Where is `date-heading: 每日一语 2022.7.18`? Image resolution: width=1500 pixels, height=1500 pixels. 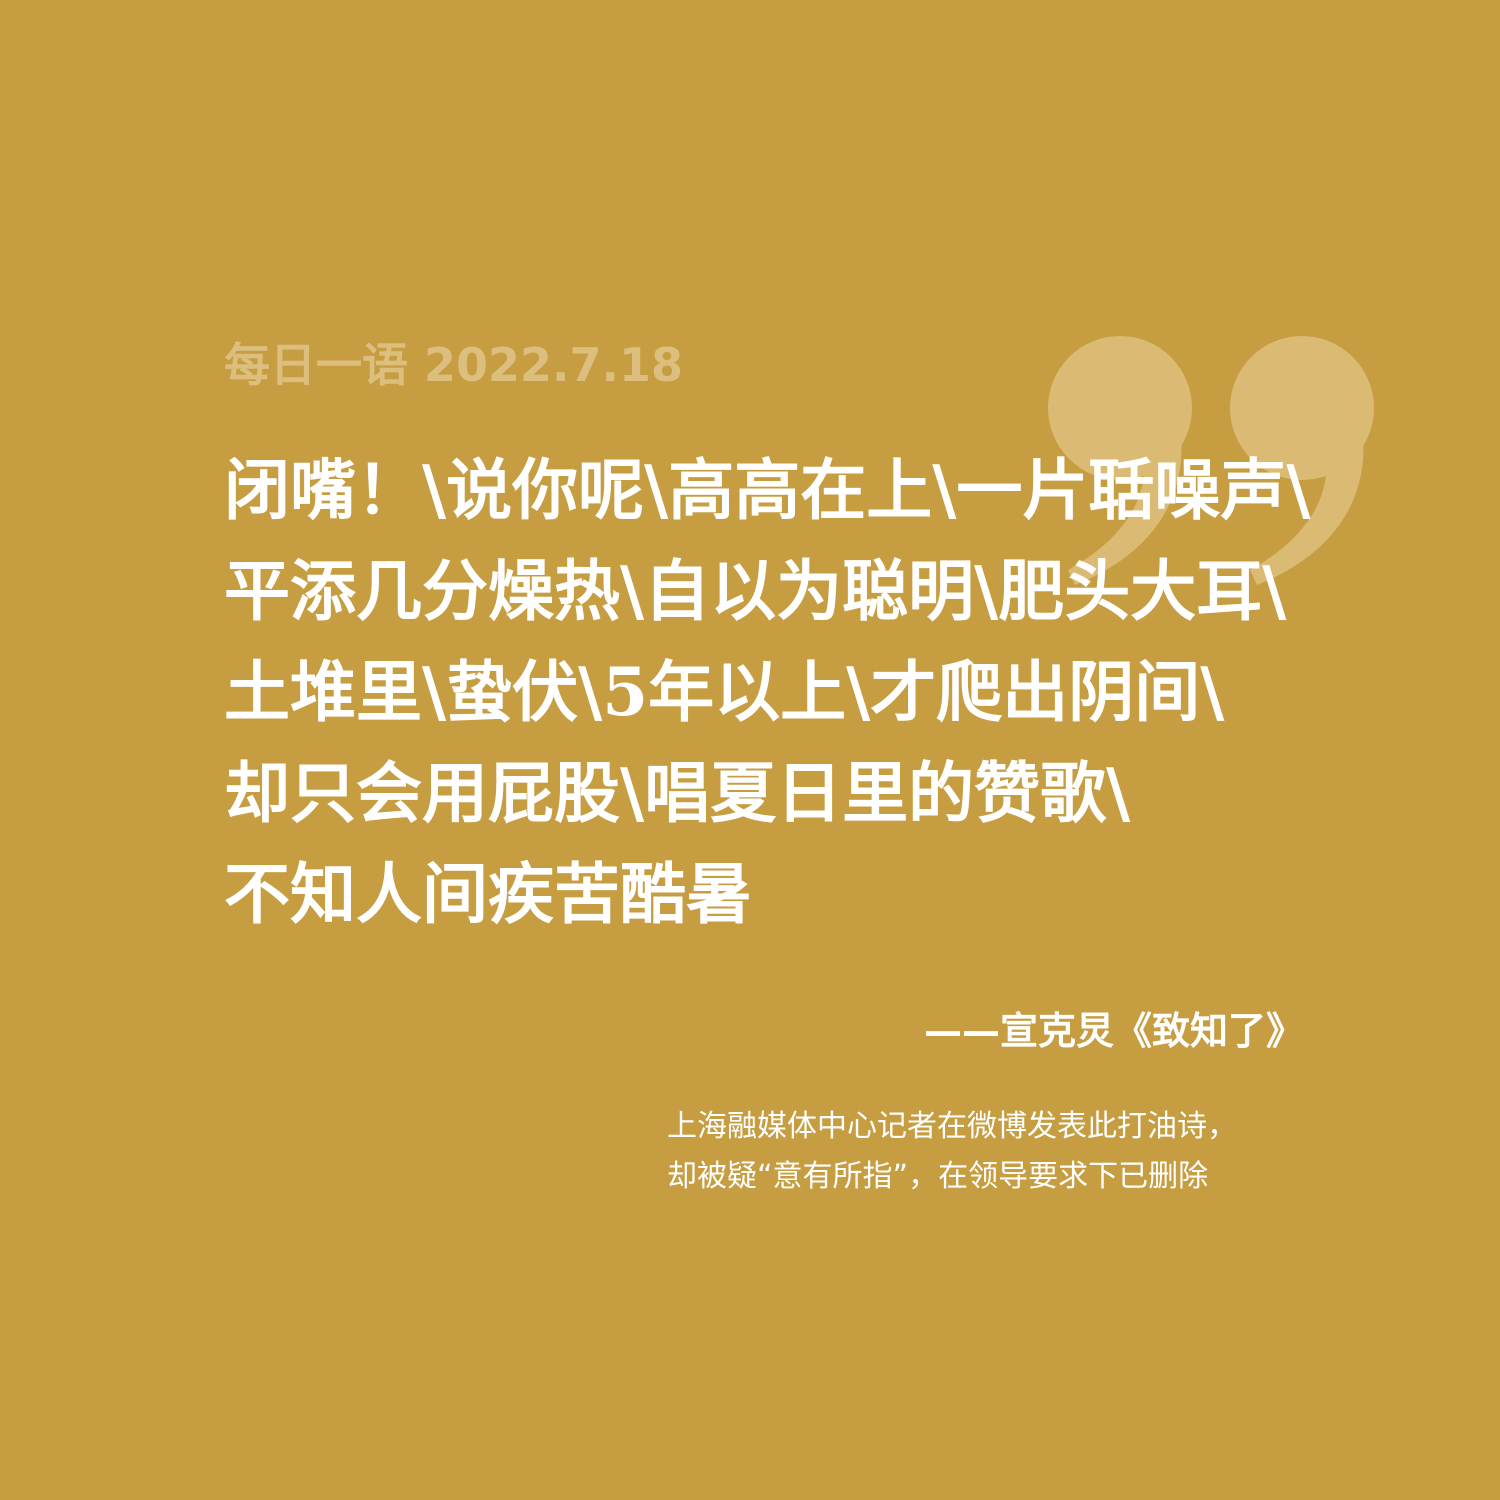 date-heading: 每日一语 2022.7.18 is located at coordinates (454, 365).